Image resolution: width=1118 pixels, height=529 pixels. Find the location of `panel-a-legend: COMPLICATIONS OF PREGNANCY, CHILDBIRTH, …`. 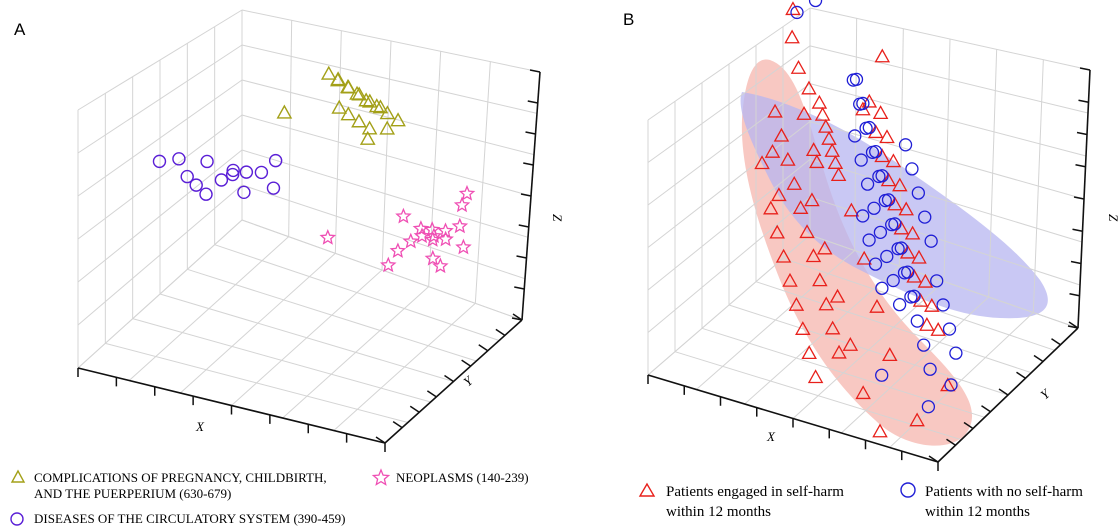

panel-a-legend: COMPLICATIONS OF PREGNANCY, CHILDBIRTH, … is located at coordinates (269, 497).